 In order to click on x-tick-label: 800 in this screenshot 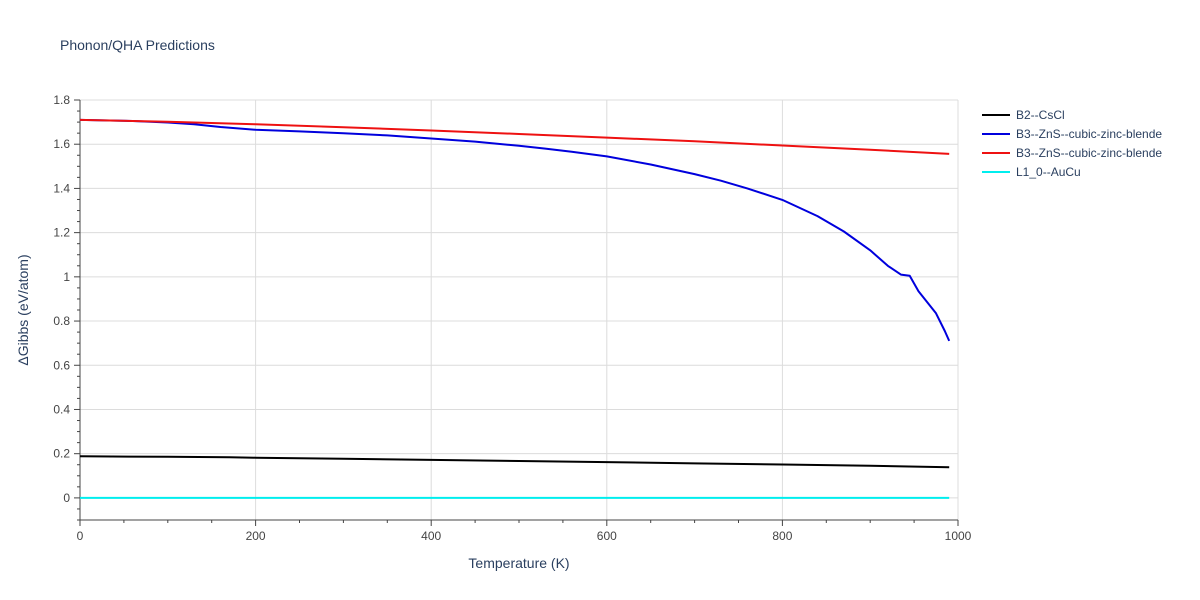, I will do `click(782, 536)`.